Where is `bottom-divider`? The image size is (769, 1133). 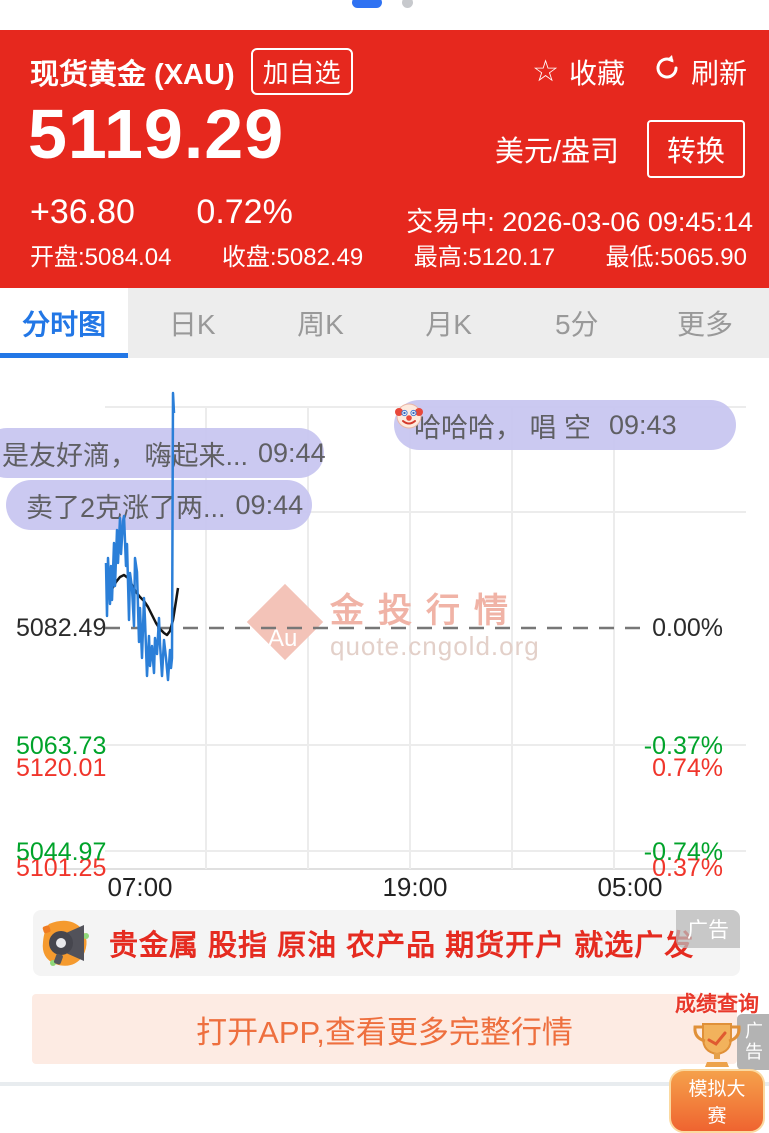 bottom-divider is located at coordinates (384, 1084).